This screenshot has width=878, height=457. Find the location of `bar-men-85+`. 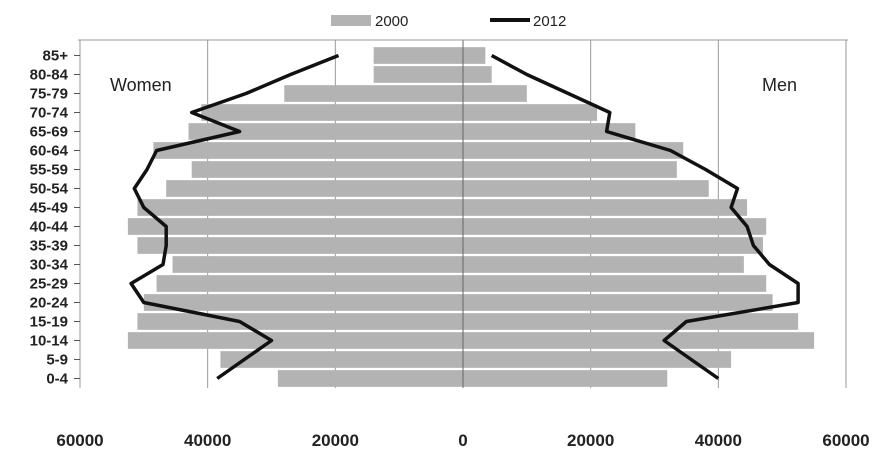

bar-men-85+ is located at coordinates (474, 55).